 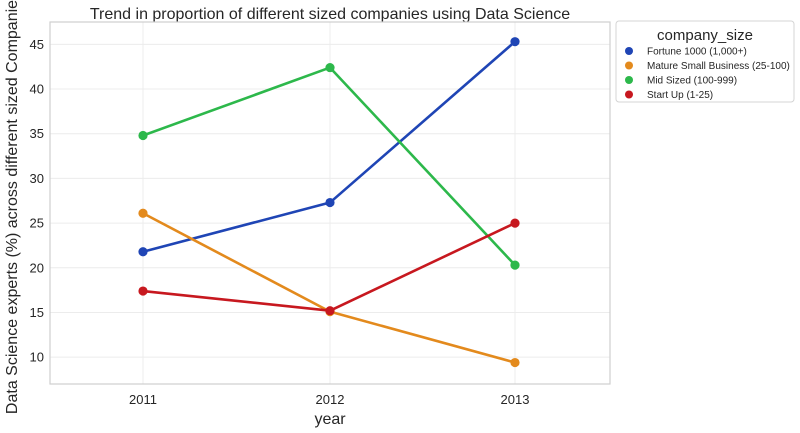 I want to click on y-tick-label: 25, so click(x=37, y=223).